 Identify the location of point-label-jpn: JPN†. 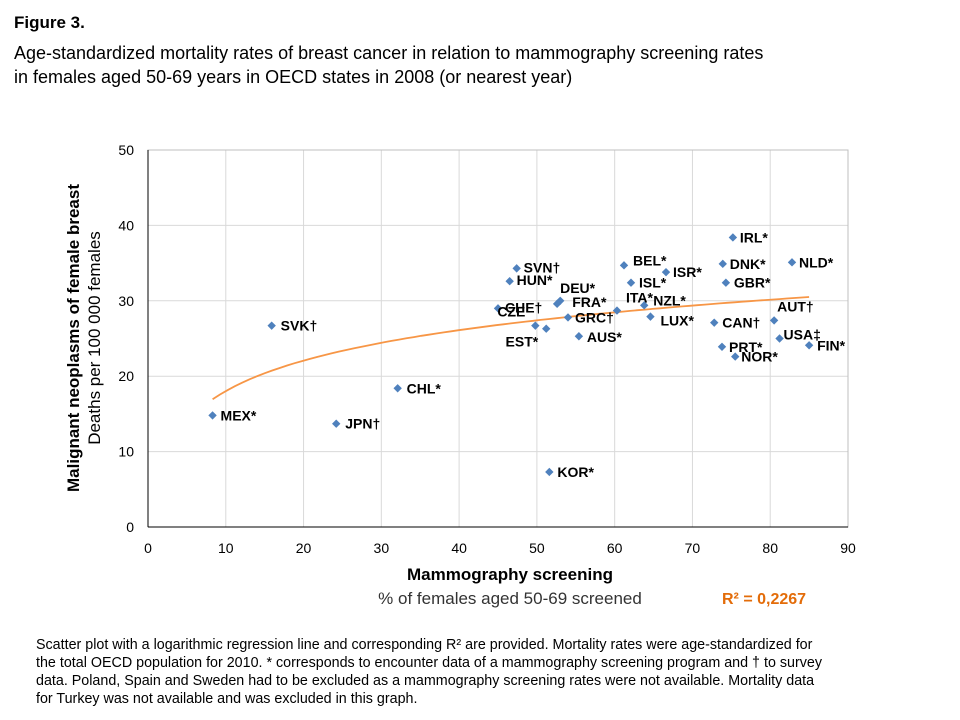
(362, 424).